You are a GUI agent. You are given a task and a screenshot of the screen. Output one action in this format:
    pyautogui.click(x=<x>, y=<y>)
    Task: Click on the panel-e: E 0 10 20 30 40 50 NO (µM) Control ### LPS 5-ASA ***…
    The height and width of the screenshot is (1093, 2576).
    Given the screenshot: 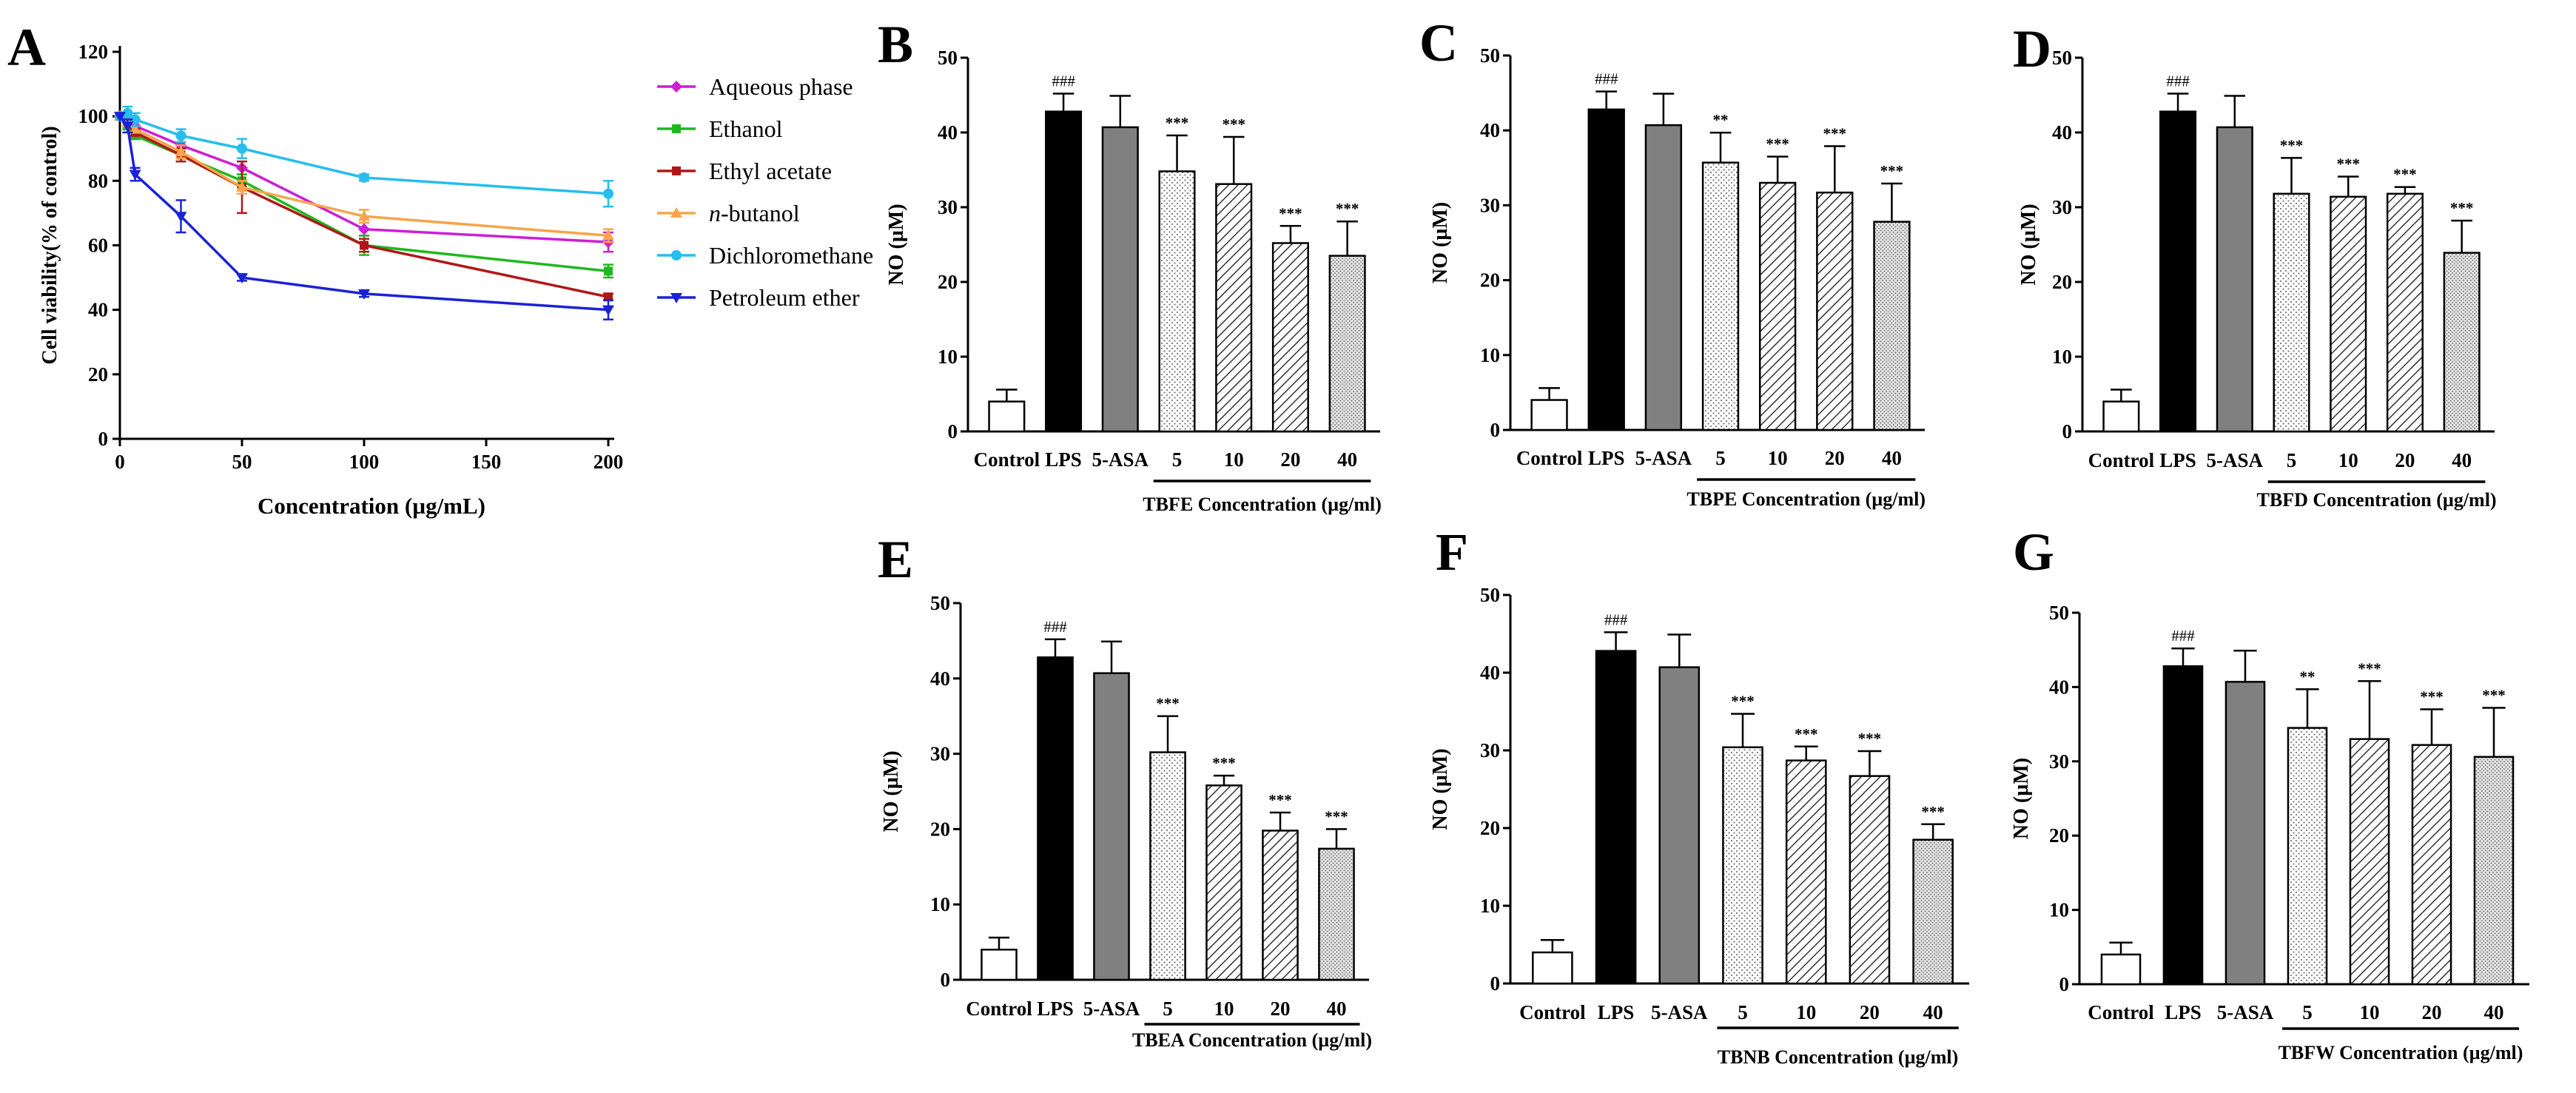 What is the action you would take?
    pyautogui.click(x=1125, y=790)
    